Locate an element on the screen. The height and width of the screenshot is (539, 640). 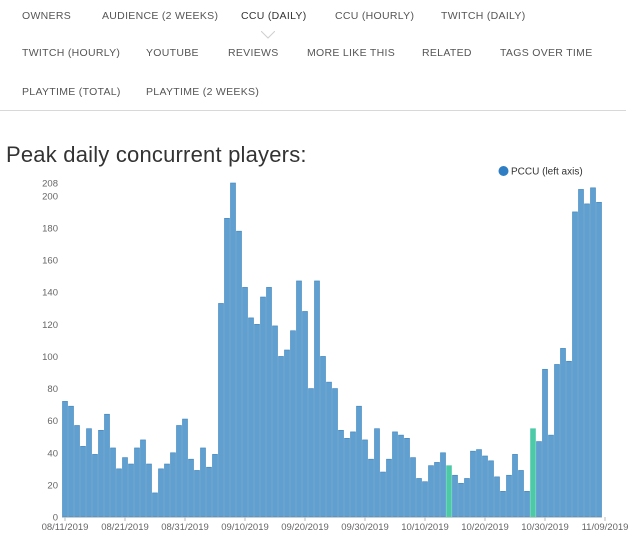
tab-twitch-hourly: TWITCH (HOURLY) is located at coordinates (71, 53).